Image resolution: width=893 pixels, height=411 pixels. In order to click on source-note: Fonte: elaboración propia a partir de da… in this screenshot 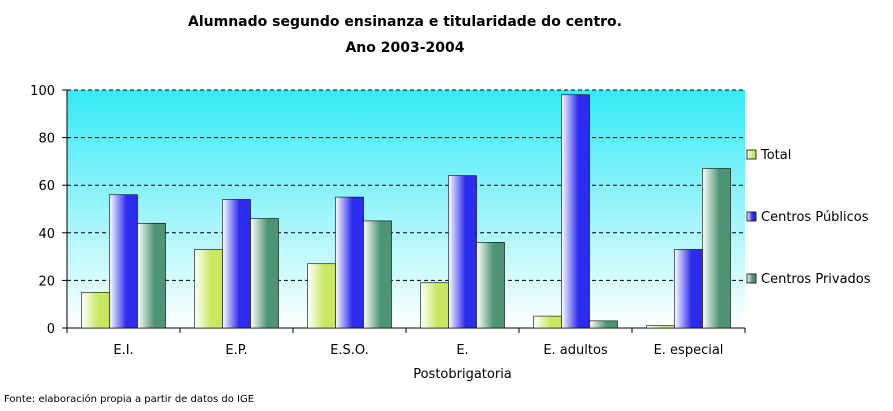, I will do `click(129, 399)`.